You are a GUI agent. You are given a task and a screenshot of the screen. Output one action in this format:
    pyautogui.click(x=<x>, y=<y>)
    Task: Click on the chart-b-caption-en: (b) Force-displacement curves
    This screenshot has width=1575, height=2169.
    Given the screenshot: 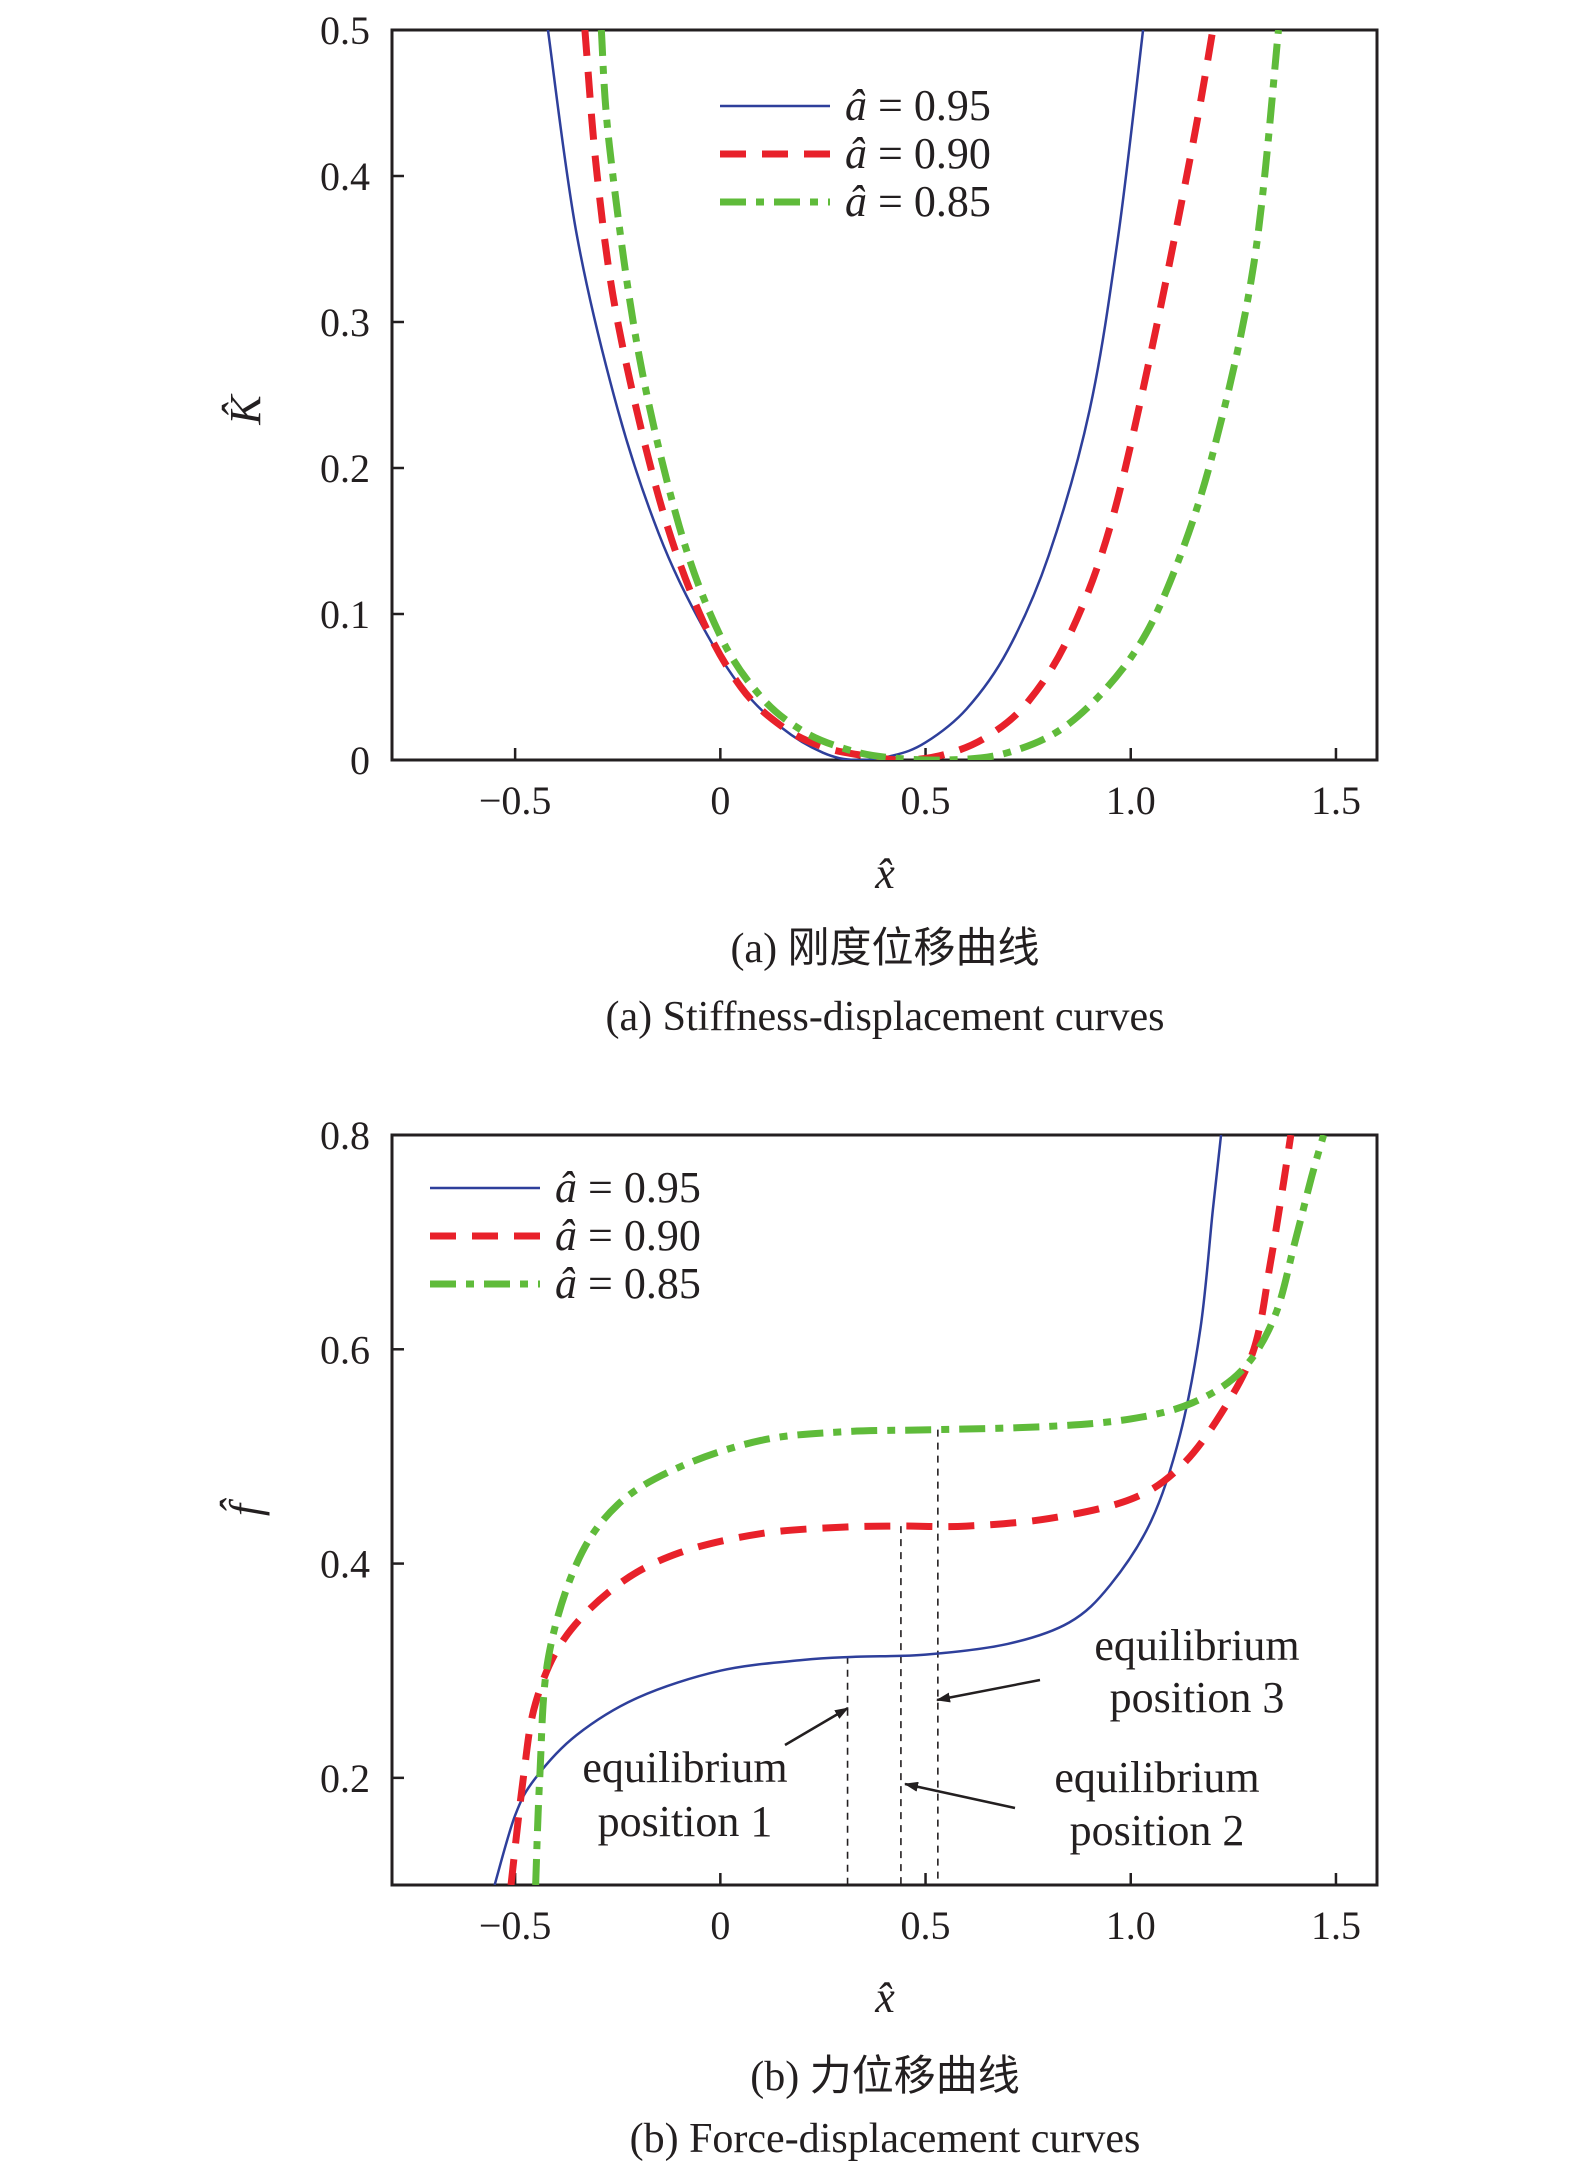 What is the action you would take?
    pyautogui.click(x=885, y=2139)
    